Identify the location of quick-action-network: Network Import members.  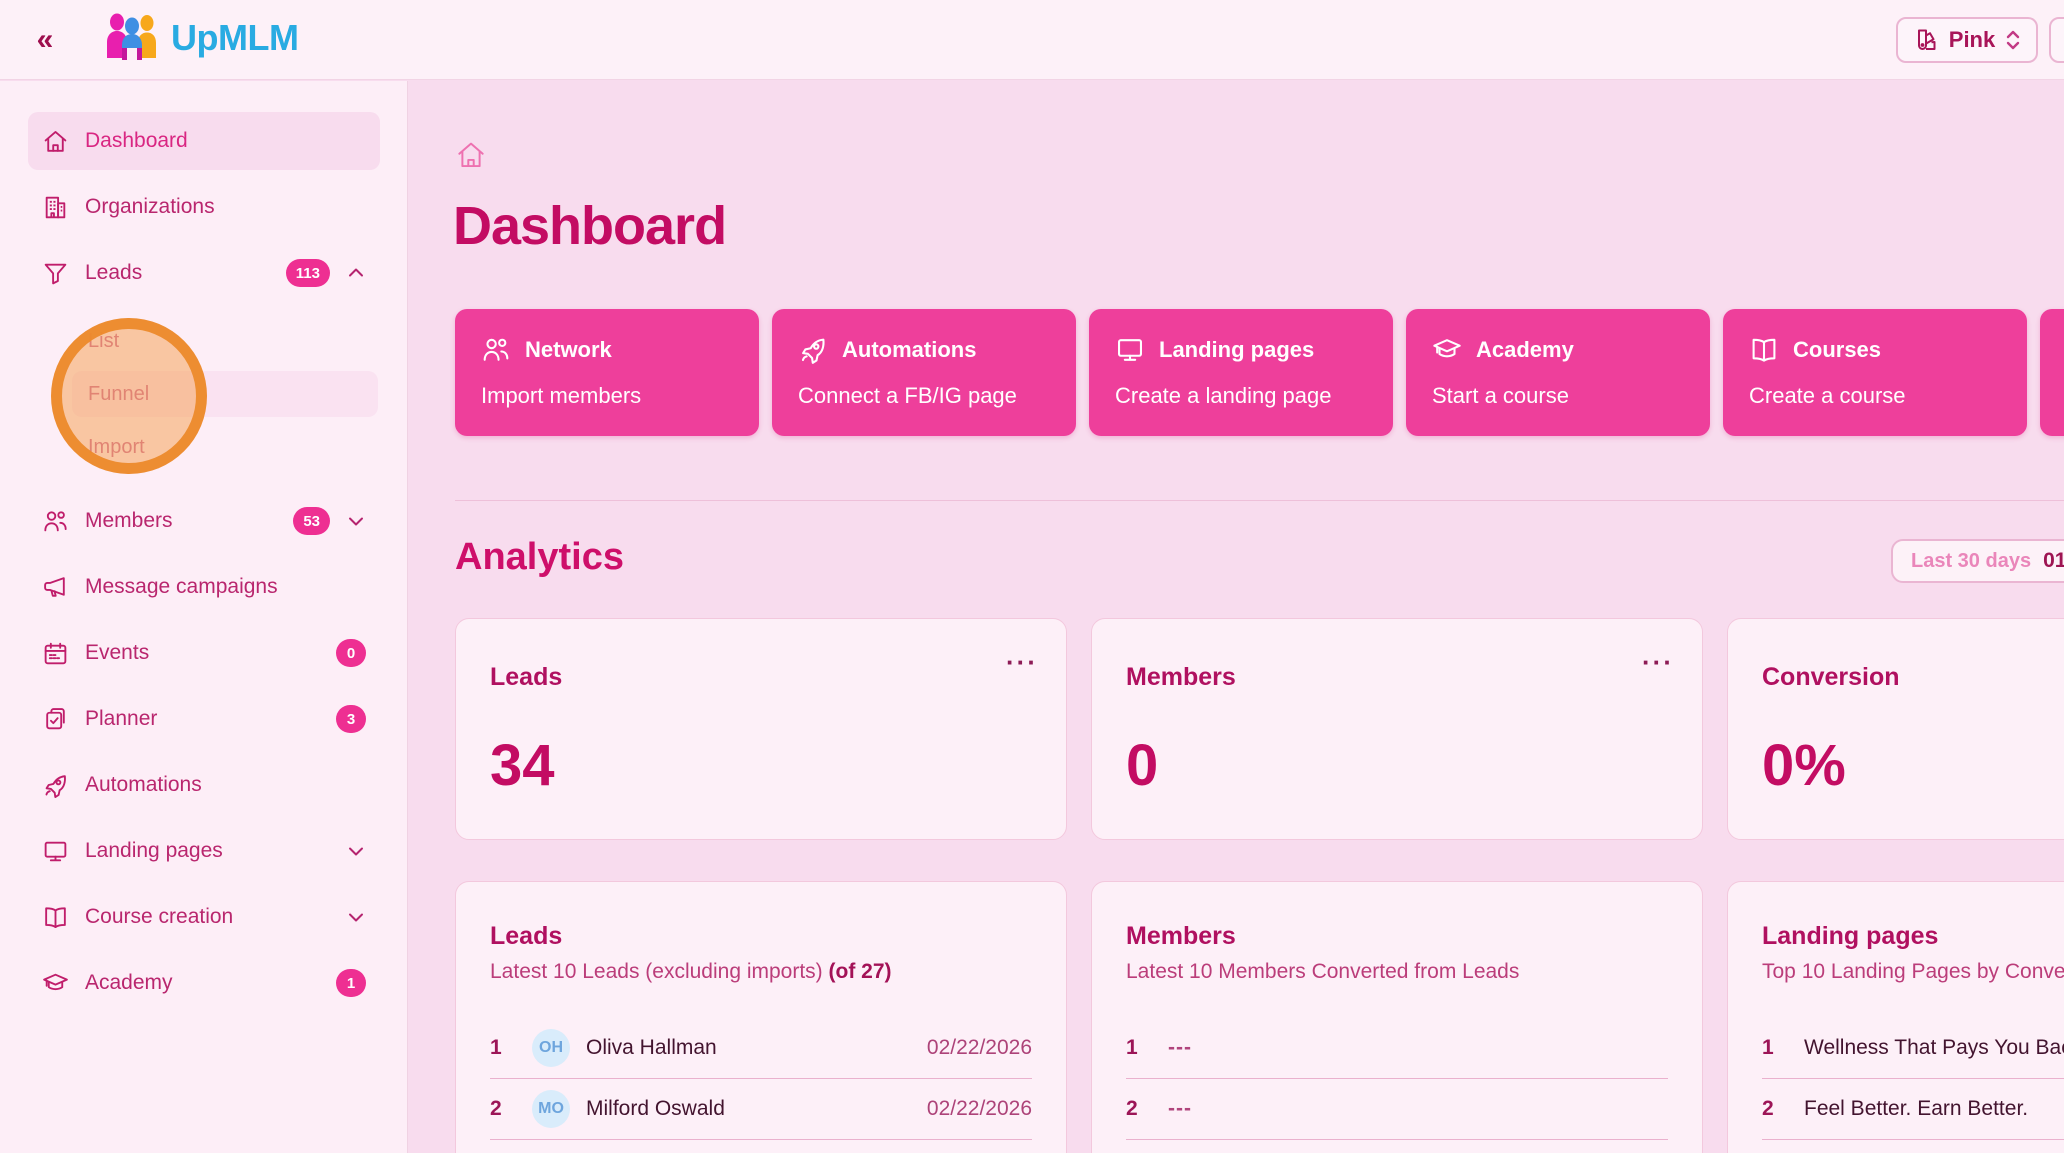
(607, 372).